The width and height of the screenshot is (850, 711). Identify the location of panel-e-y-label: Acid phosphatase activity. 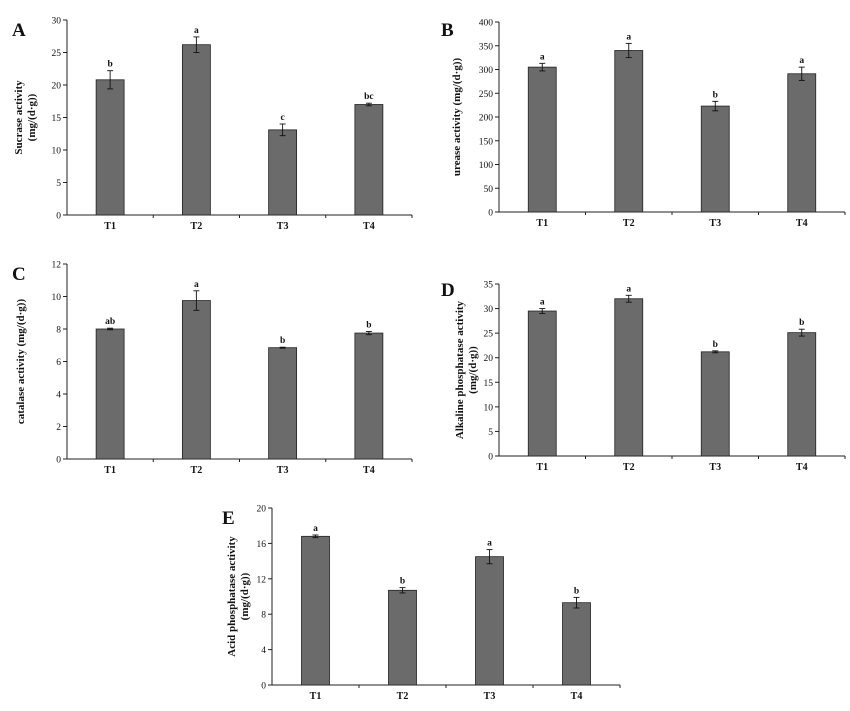
(232, 596).